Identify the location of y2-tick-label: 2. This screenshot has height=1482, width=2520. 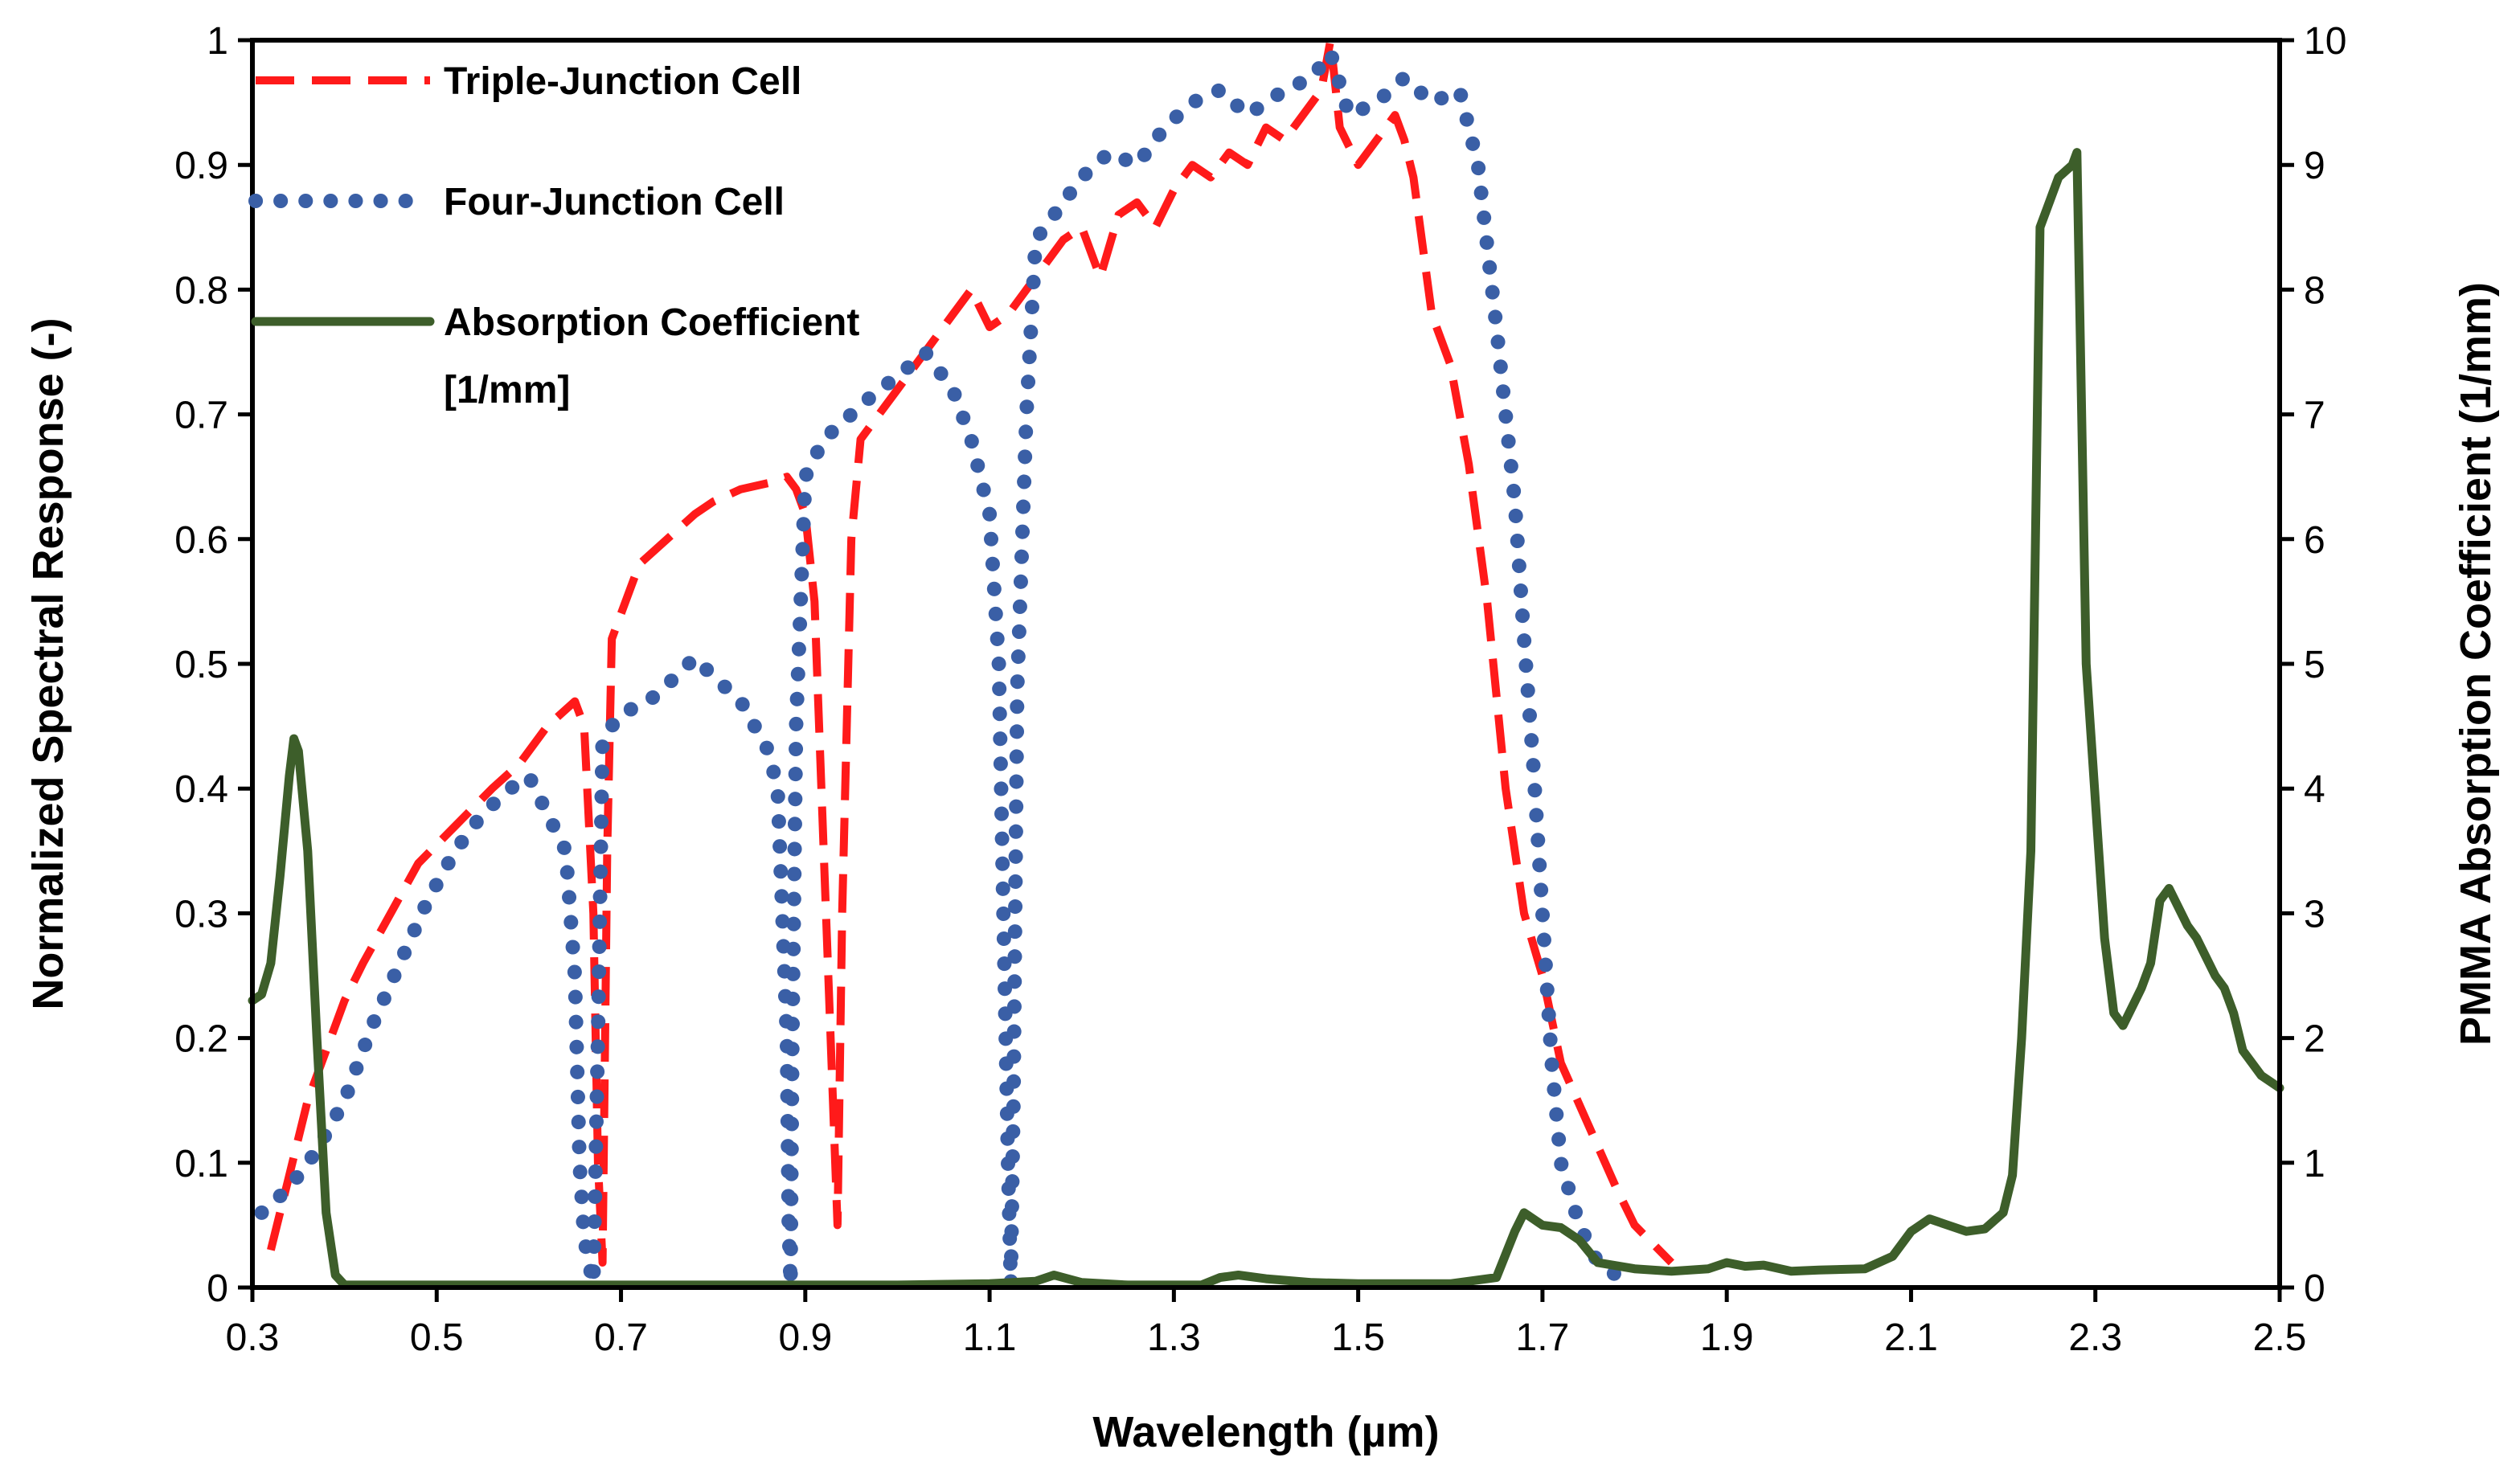
(2314, 1039).